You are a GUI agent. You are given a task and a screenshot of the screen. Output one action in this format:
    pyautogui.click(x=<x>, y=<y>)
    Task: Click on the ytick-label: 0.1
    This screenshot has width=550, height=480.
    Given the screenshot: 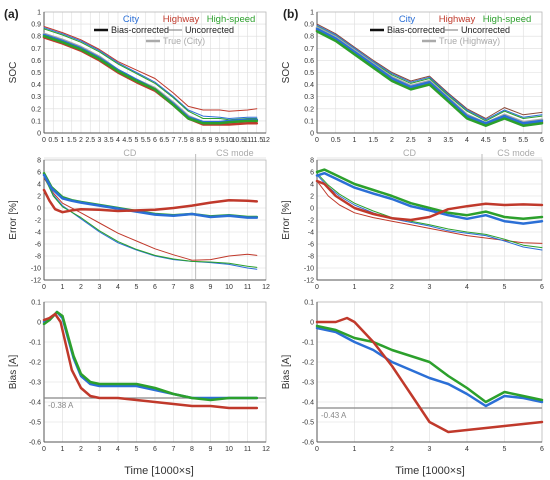 What is the action you would take?
    pyautogui.click(x=36, y=303)
    